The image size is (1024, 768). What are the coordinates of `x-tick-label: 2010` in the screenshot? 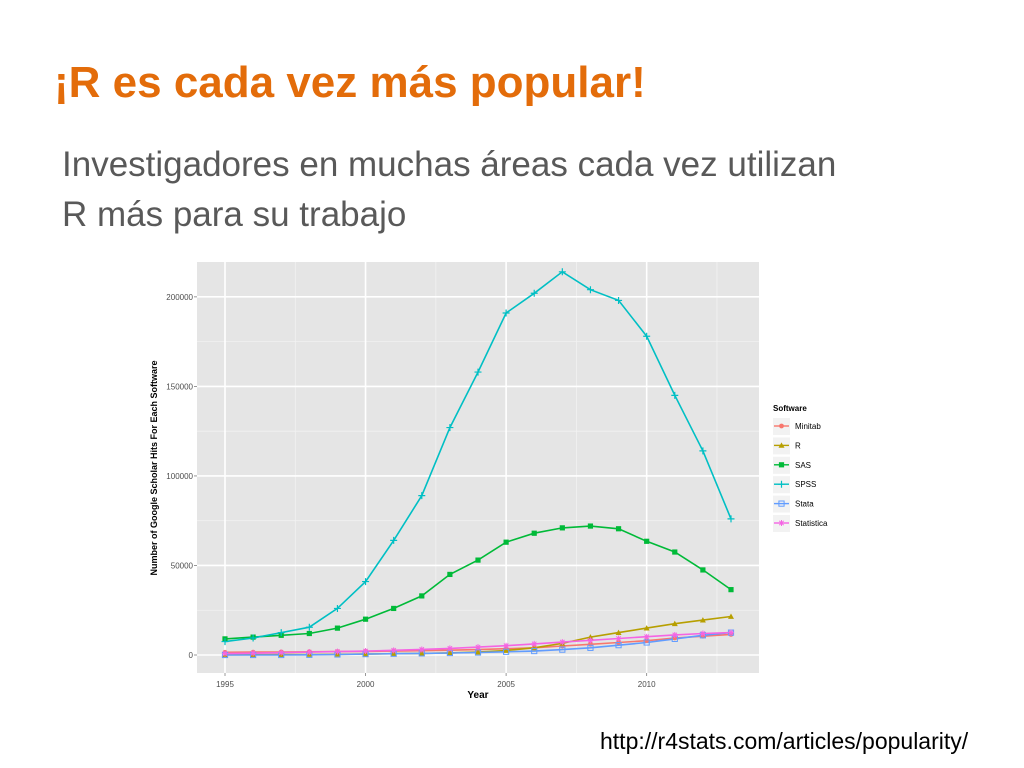 It's located at (647, 684).